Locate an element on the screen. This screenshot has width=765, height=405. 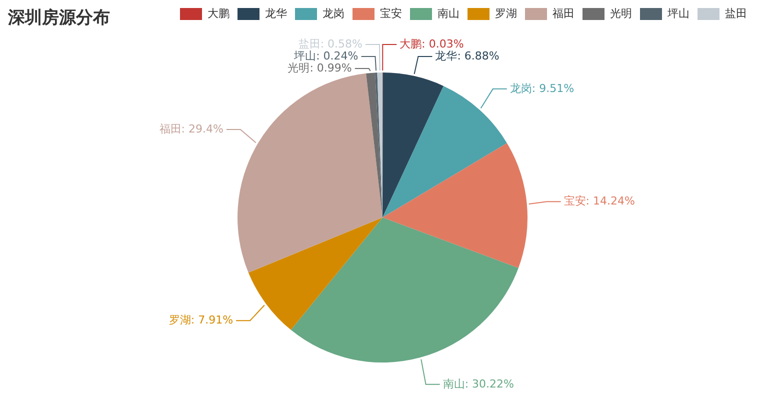
legend-label: 盐田 is located at coordinates (736, 13).